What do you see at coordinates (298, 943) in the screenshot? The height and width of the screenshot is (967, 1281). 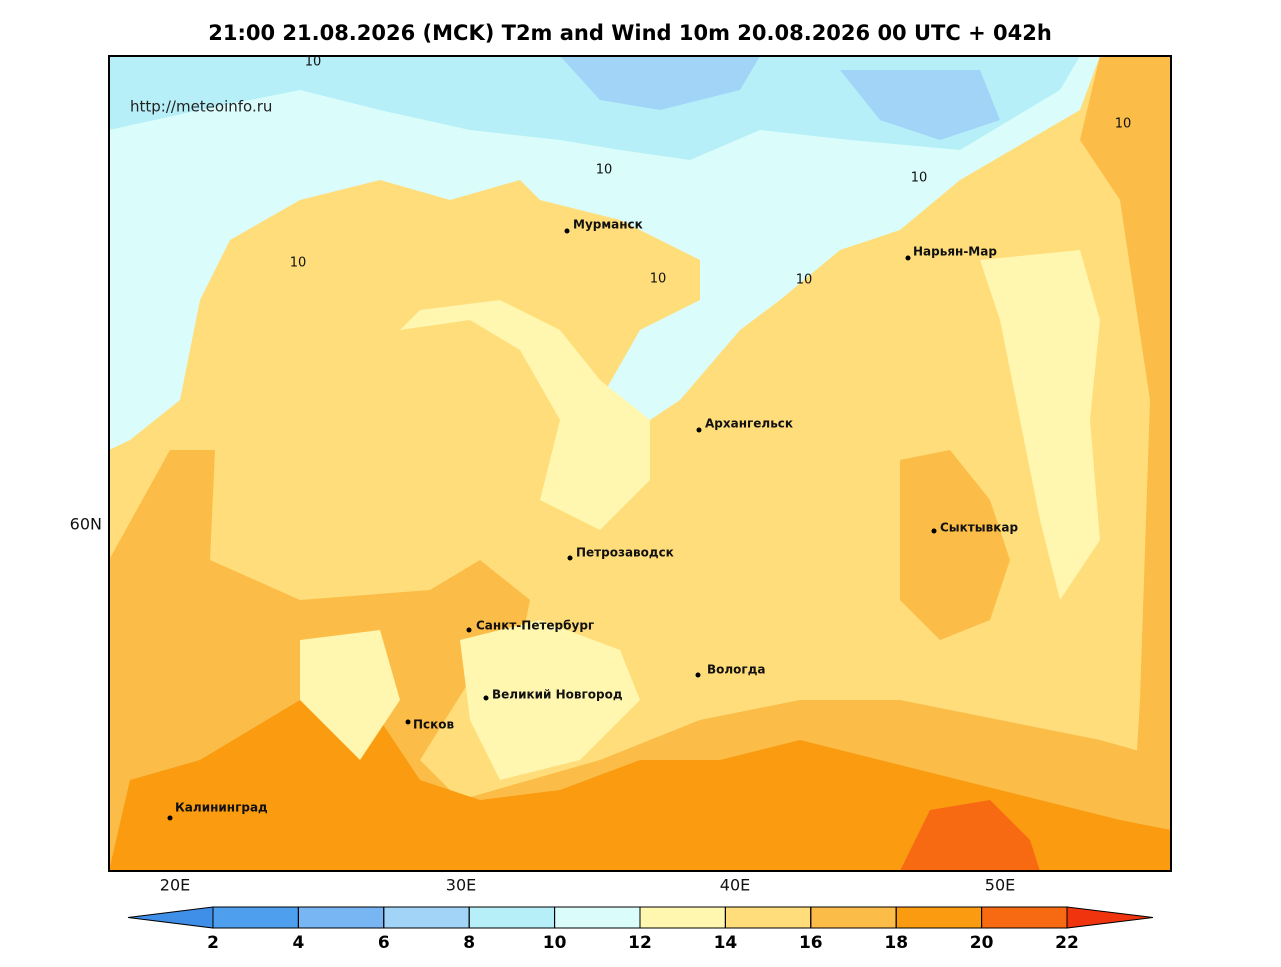 I see `colorbar-tick-label: 4` at bounding box center [298, 943].